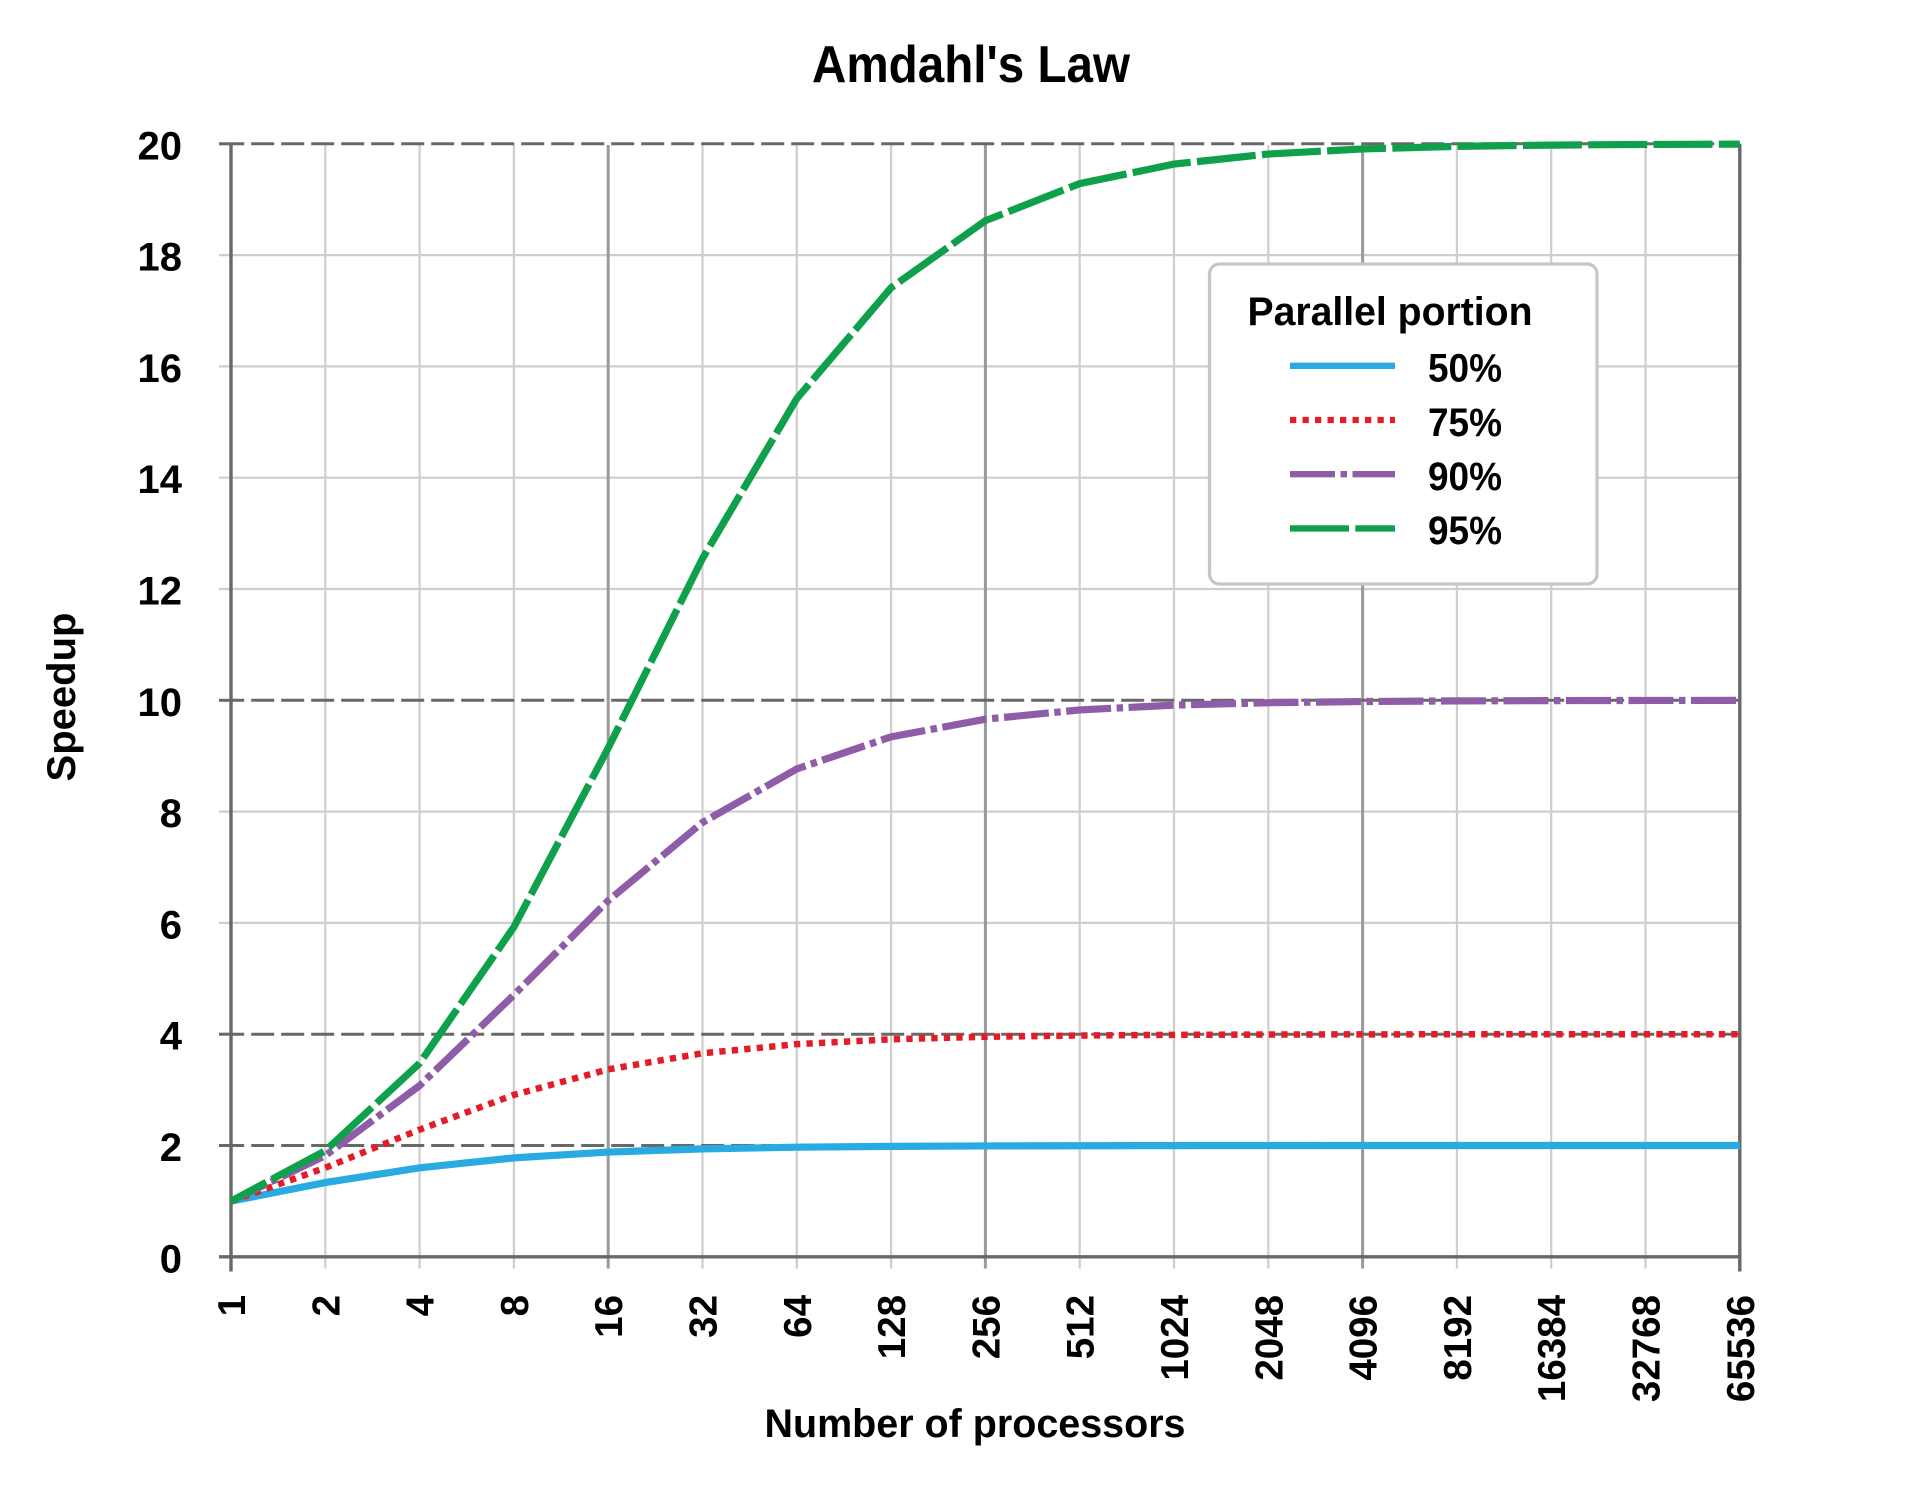 The image size is (1920, 1500). I want to click on svg-text: 8192, so click(1458, 1338).